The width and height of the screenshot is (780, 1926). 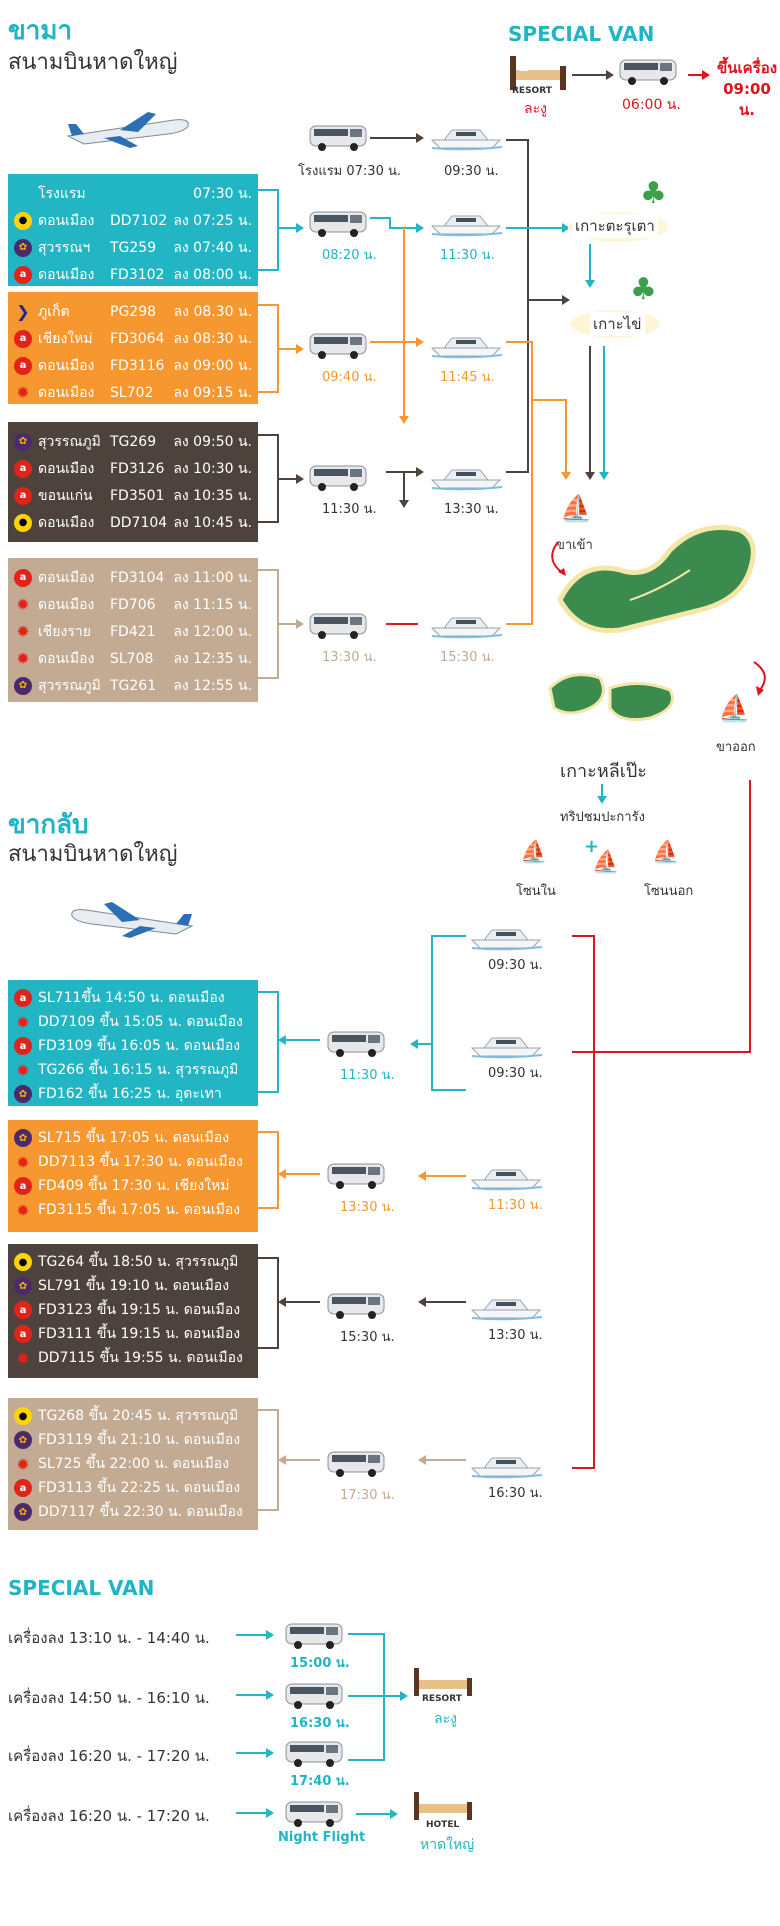 I want to click on flight-row: ● ดอนเมือง DD7104 ลง 10:45 น., so click(x=133, y=522).